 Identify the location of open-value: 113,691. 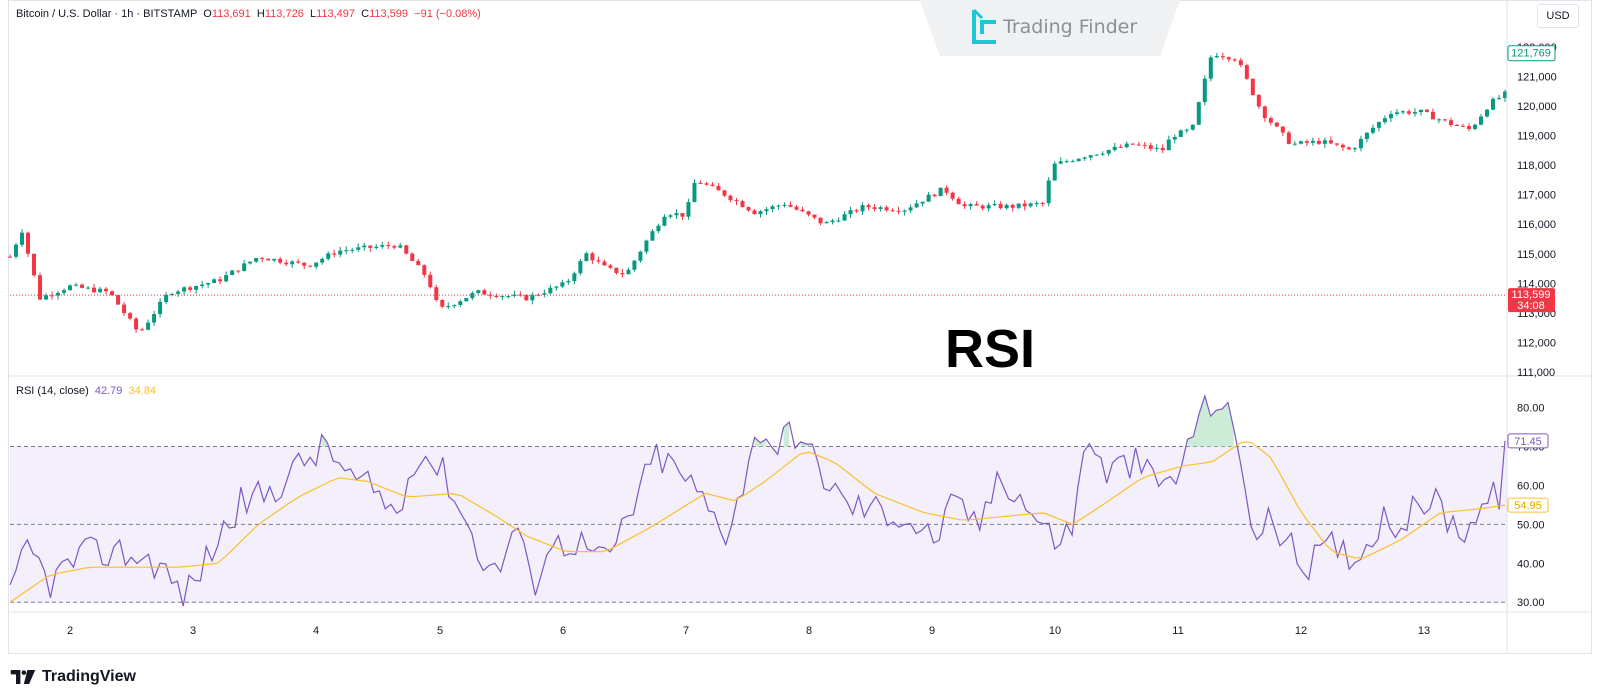
(231, 14).